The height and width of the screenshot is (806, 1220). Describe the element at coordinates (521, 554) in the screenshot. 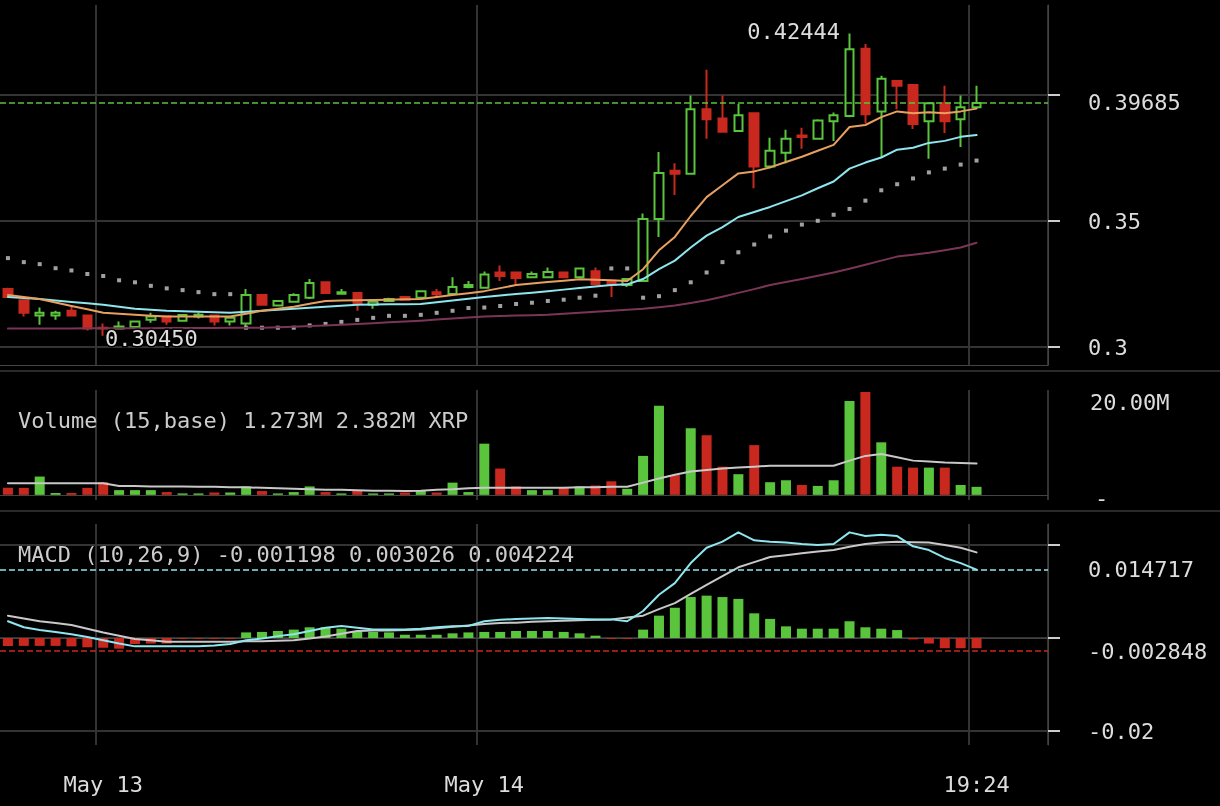

I see `annotation: 0.004224` at that location.